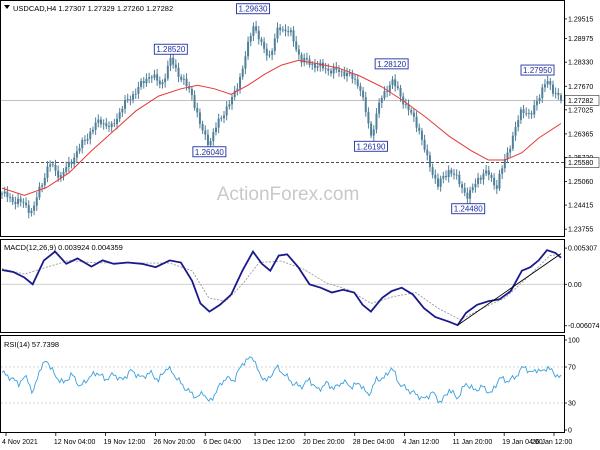  I want to click on rsi-series-line, so click(281, 380).